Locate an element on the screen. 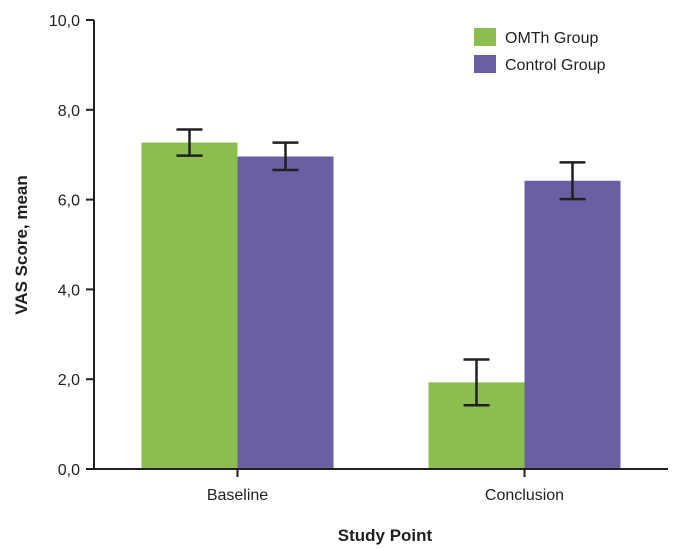 Image resolution: width=685 pixels, height=548 pixels. y-ticks: 0,0 2,0 4,0 6,0 8,0 10,0 is located at coordinates (71, 246).